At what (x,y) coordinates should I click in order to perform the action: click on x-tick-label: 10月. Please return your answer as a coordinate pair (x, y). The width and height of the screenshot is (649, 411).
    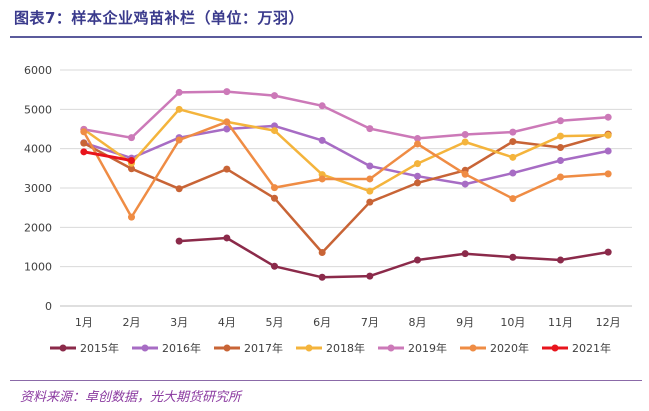
    Looking at the image, I should click on (512, 322).